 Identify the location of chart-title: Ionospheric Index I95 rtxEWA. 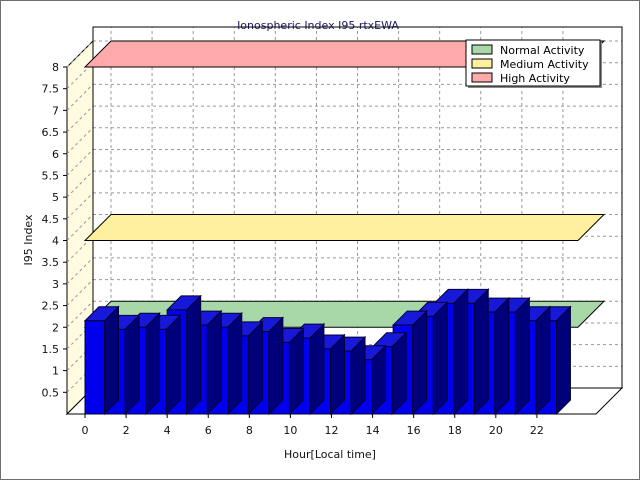
(318, 25).